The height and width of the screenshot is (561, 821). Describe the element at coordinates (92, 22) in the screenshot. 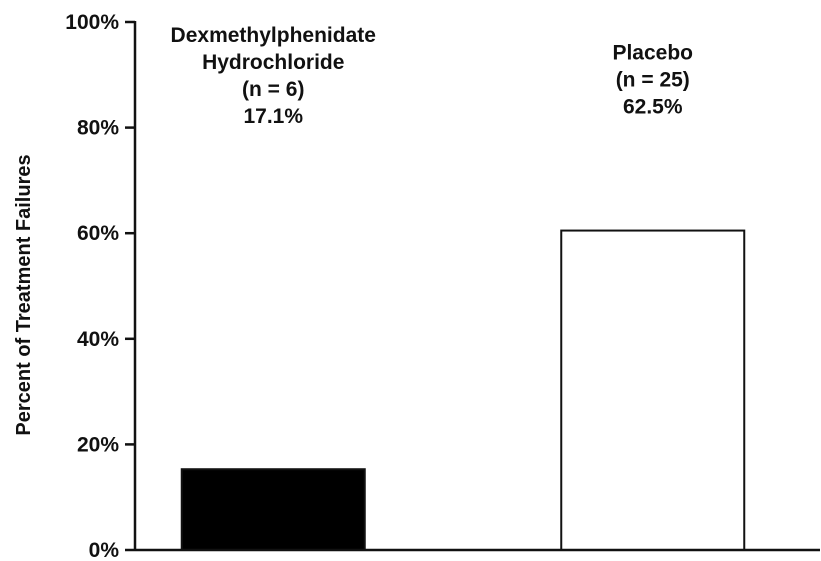

I see `y-tick-label: 100%` at that location.